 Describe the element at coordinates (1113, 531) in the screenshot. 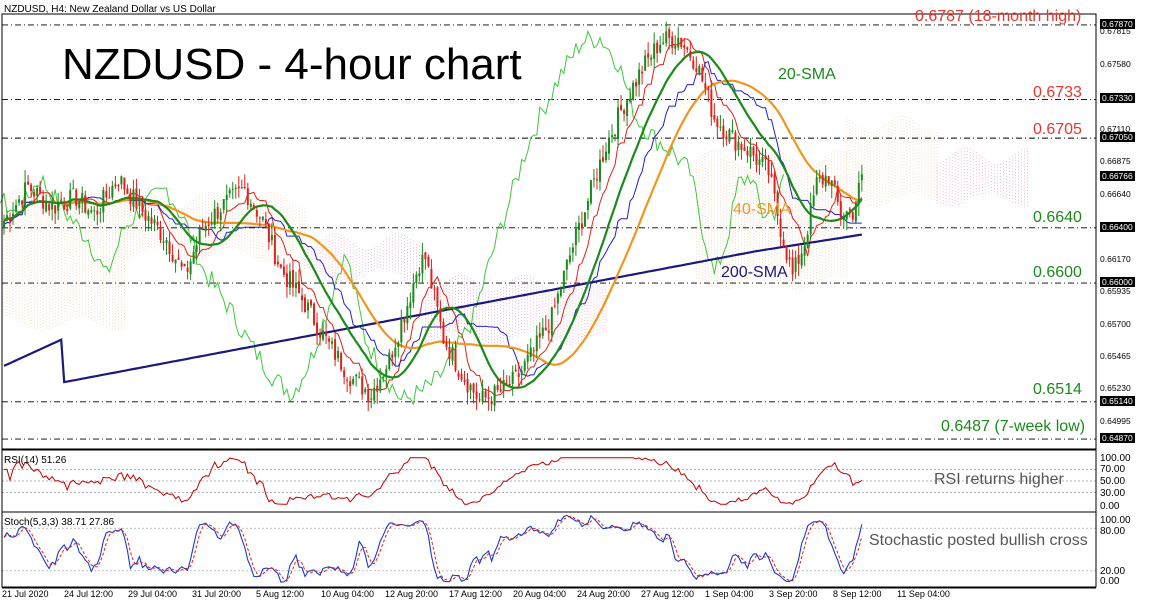

I see `stoch-tick-80: 80.00` at that location.